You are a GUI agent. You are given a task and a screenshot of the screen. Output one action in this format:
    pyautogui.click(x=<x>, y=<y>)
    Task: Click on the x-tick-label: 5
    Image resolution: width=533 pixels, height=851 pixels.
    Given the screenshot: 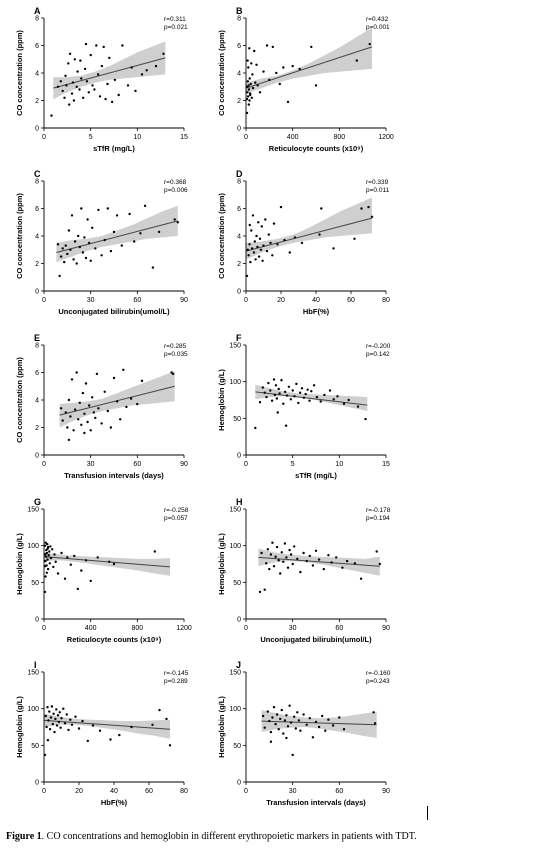 What is the action you would take?
    pyautogui.click(x=91, y=137)
    